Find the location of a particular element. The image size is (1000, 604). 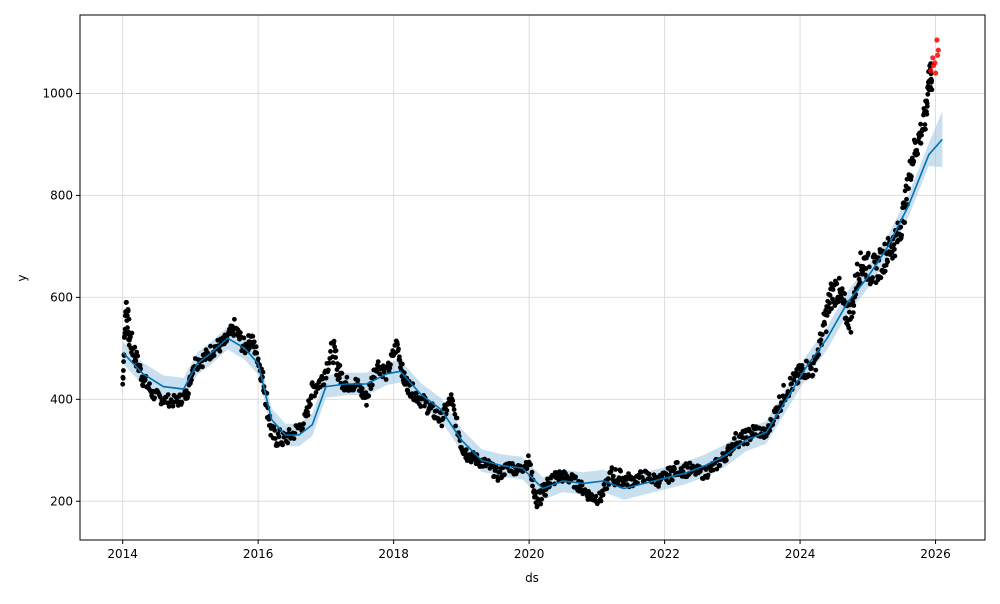

x-tick-label: 2018 is located at coordinates (393, 554).